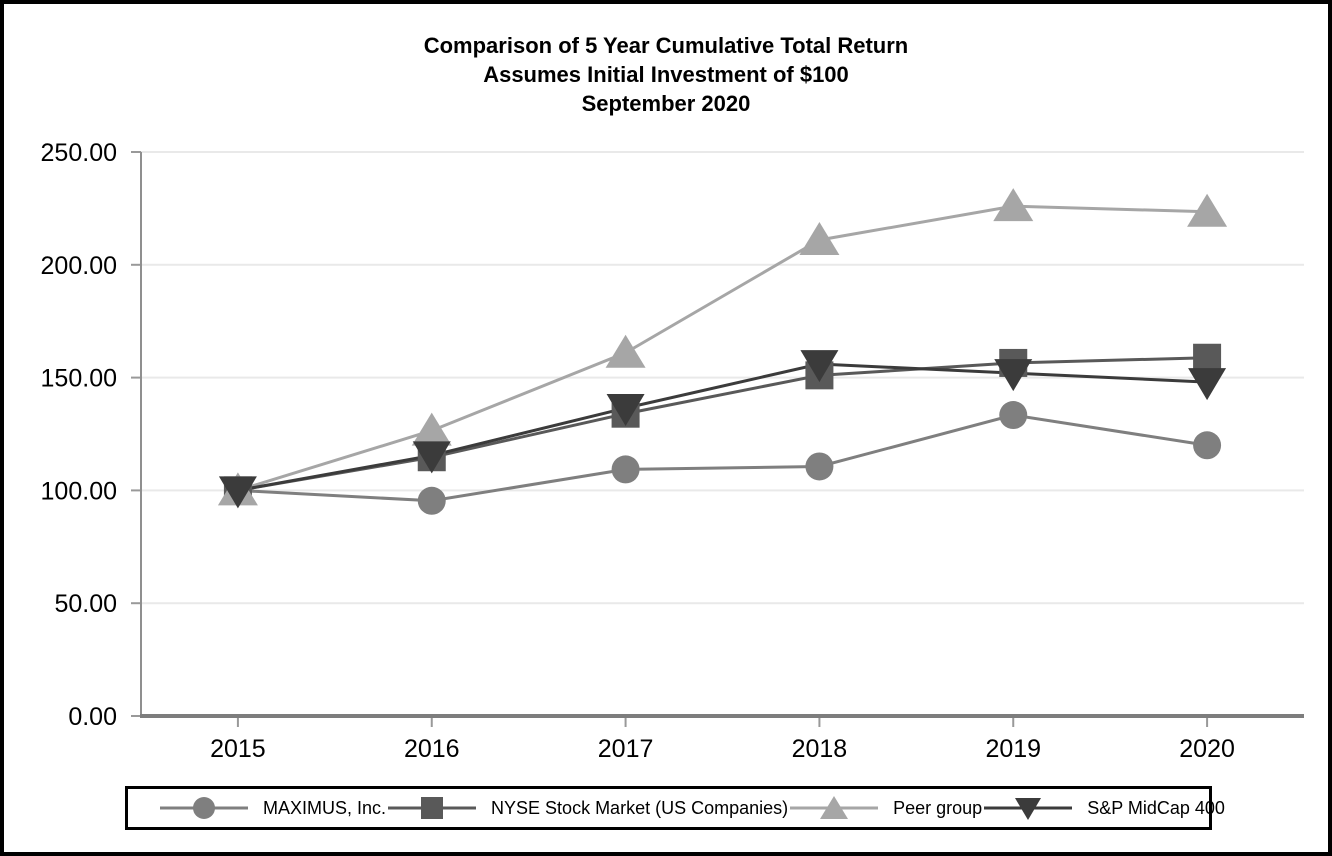 Image resolution: width=1332 pixels, height=856 pixels. Describe the element at coordinates (85, 604) in the screenshot. I see `y-axis-label: 50.00` at that location.